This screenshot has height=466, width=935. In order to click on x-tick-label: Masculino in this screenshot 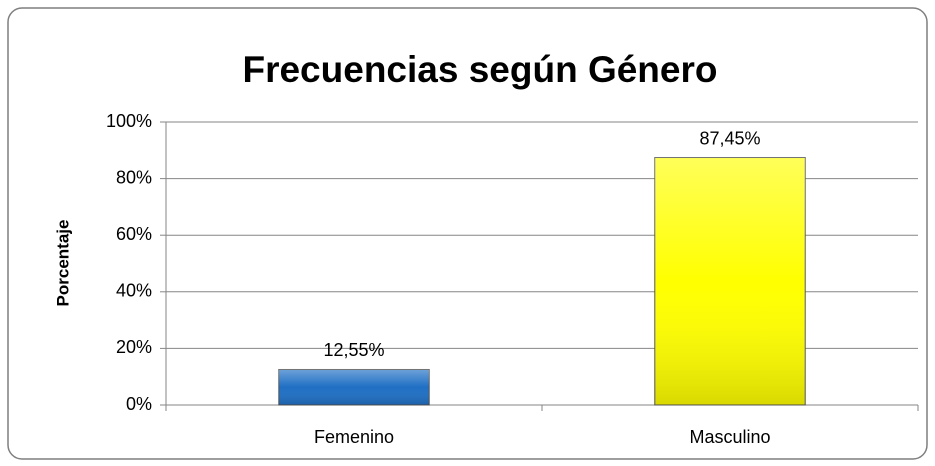, I will do `click(729, 437)`.